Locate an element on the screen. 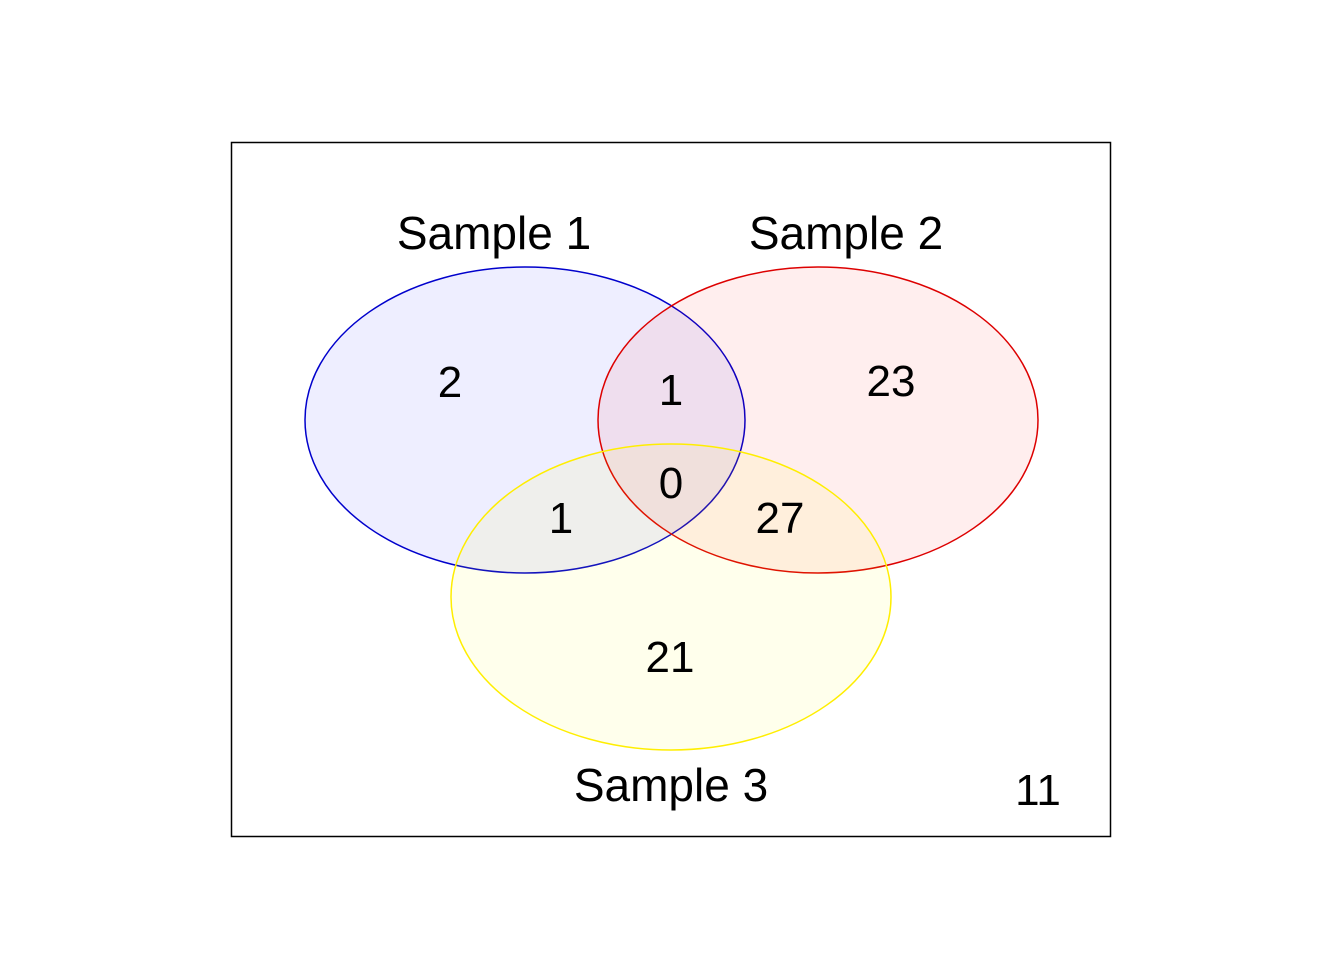  region-all-three-count: 0 is located at coordinates (671, 483).